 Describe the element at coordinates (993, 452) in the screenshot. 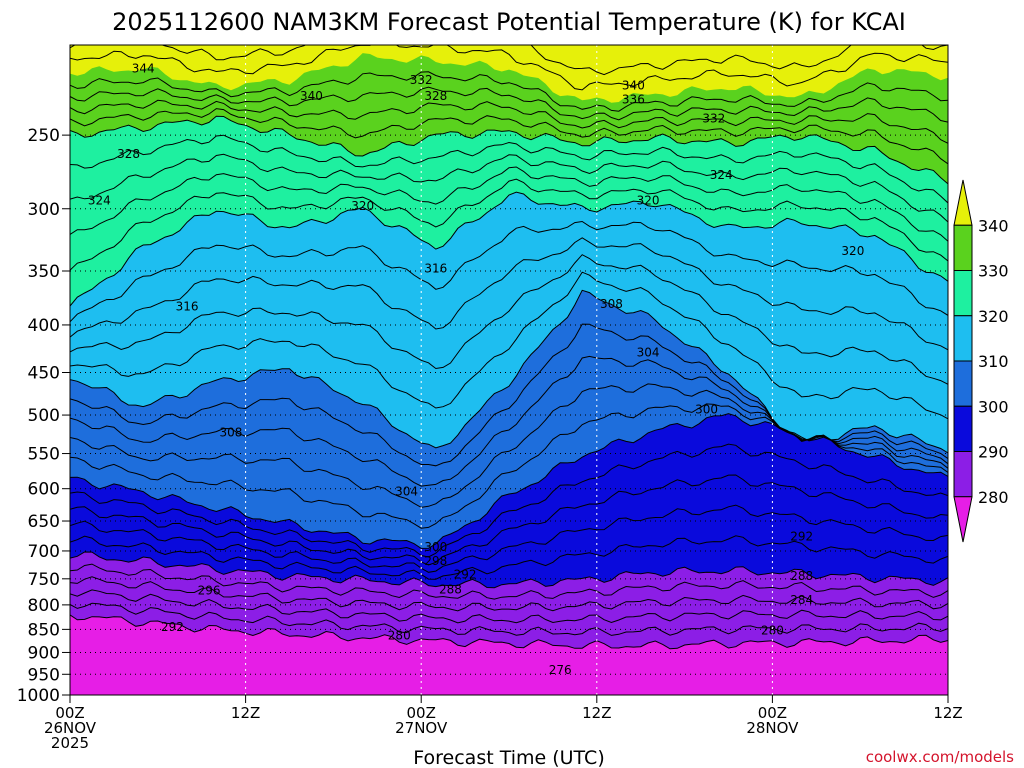

I see `legend-label: 290` at that location.